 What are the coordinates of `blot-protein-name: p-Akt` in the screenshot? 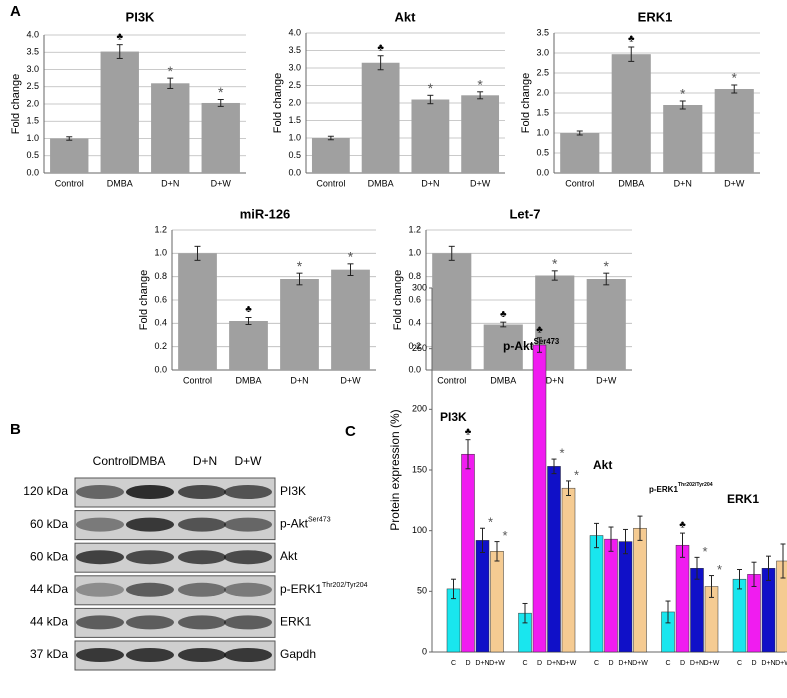 It's located at (294, 524).